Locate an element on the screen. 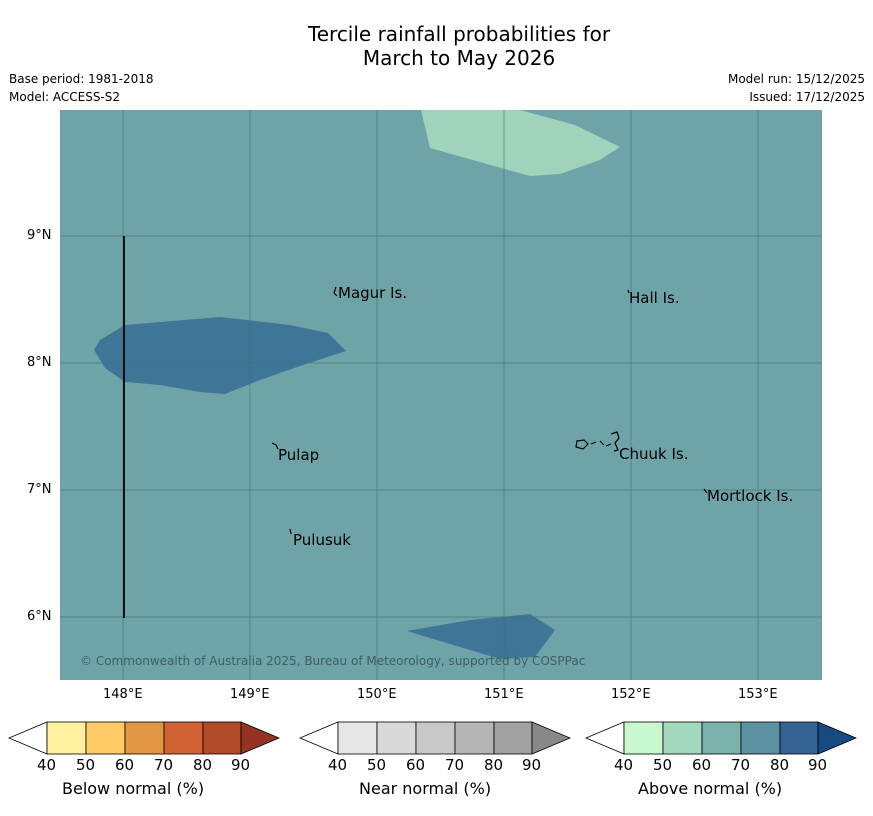 The width and height of the screenshot is (873, 816). above-normal-label: Above normal (%) is located at coordinates (710, 788).